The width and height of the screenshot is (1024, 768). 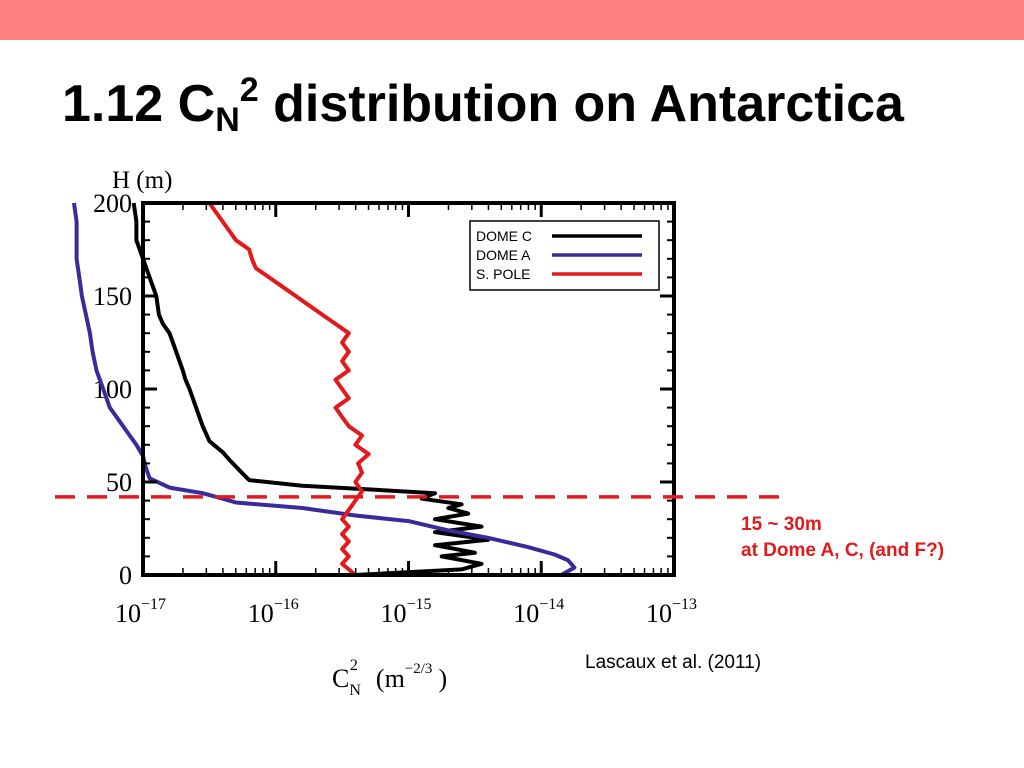 What do you see at coordinates (581, 104) in the screenshot?
I see `title-rest: distribution on Antarctica` at bounding box center [581, 104].